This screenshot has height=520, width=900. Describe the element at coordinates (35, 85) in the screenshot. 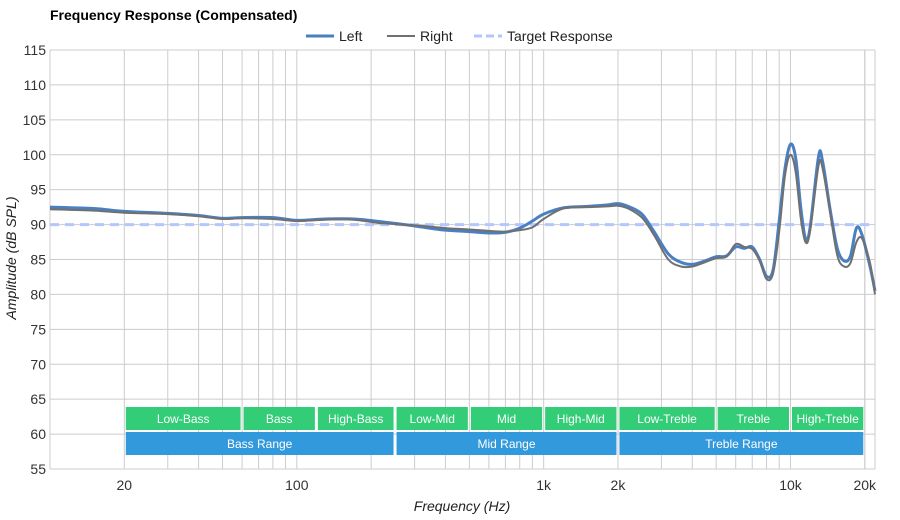

I see `y-tick-label: 110` at that location.